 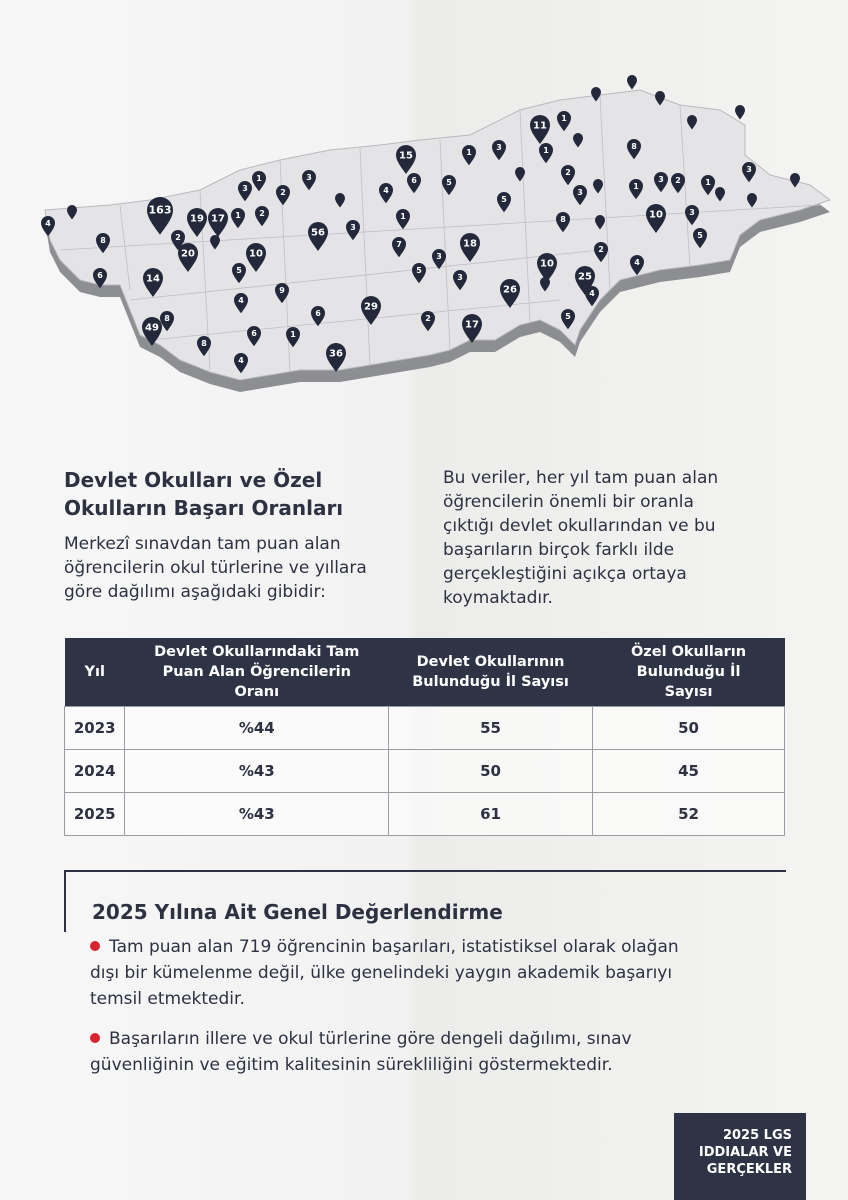 What do you see at coordinates (740, 1156) in the screenshot?
I see `badge: 2025 LGS IDDIALAR VE GERÇEKLER` at bounding box center [740, 1156].